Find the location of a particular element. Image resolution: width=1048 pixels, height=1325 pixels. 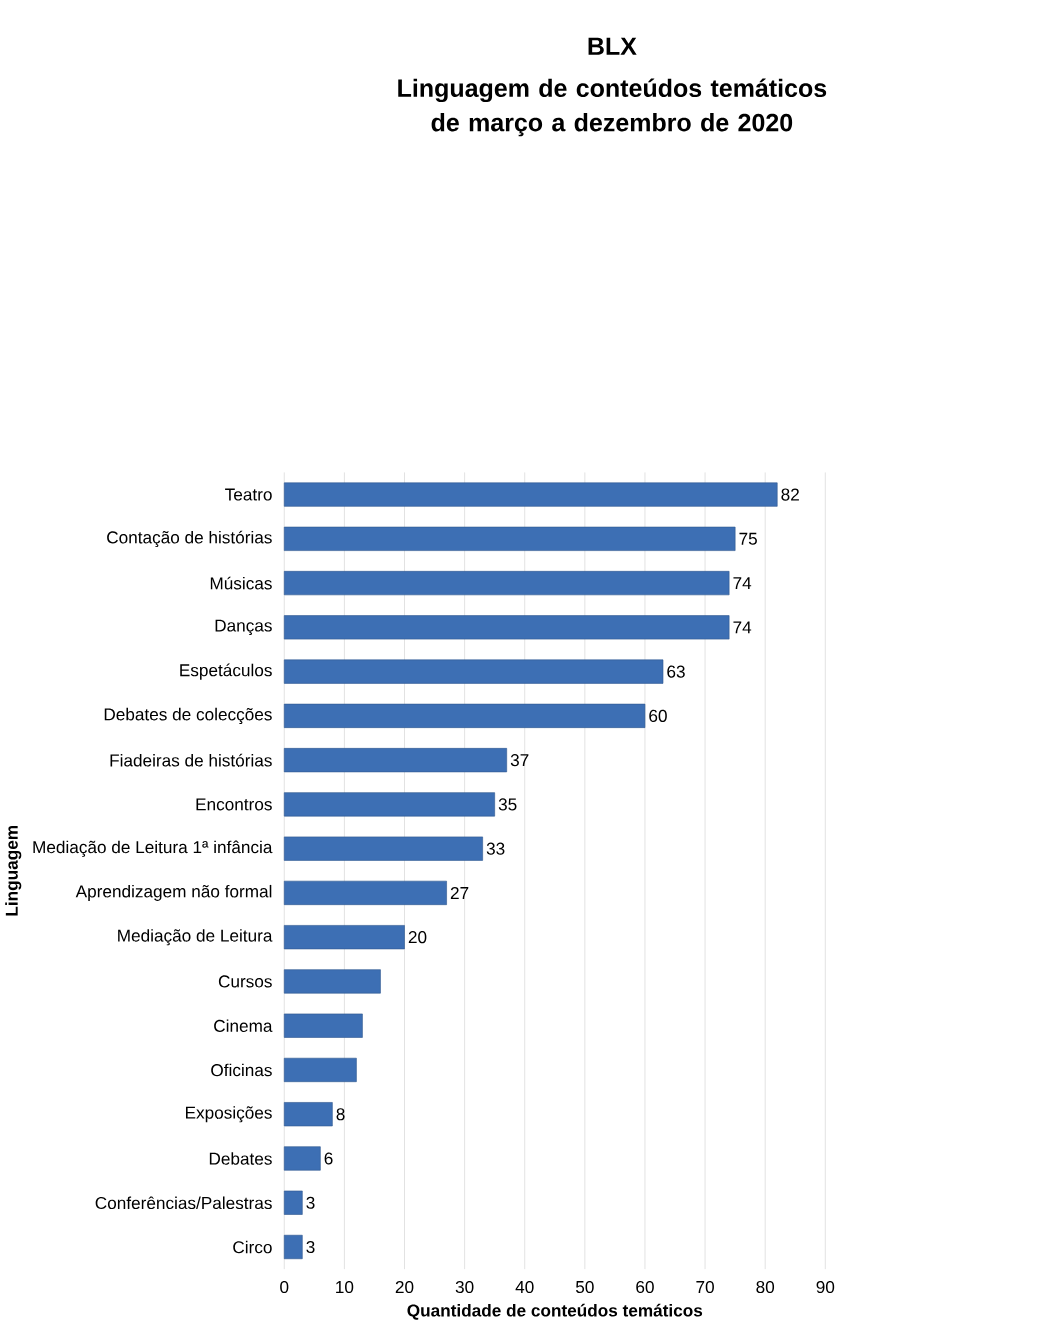

x-tick-label: 20 is located at coordinates (404, 1287).